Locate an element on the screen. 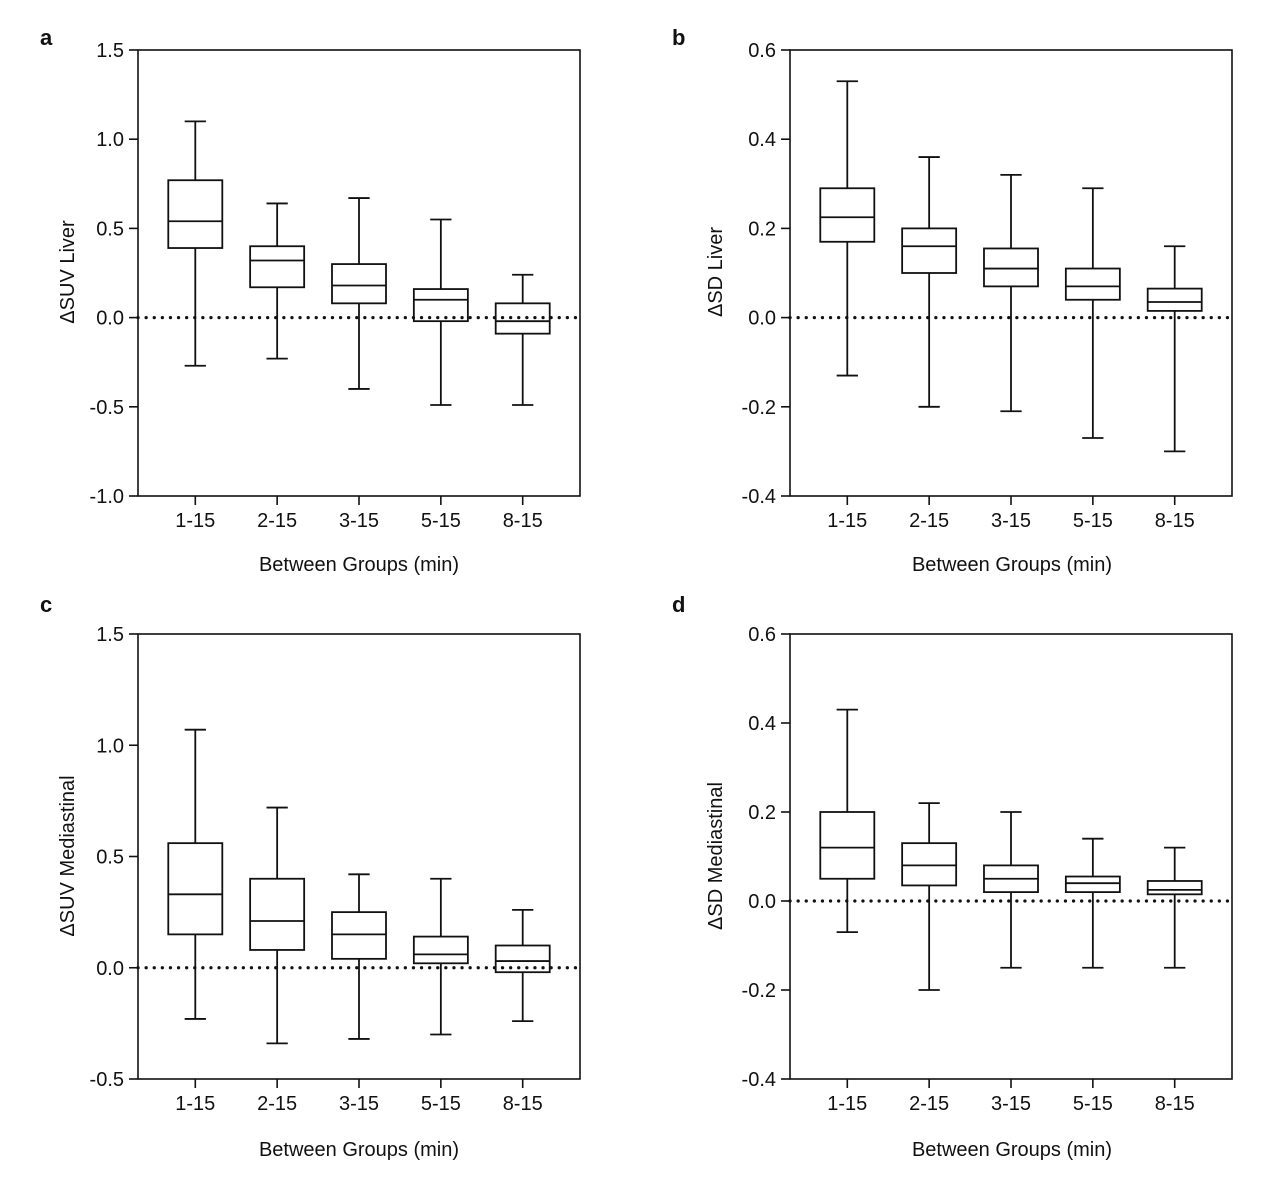 The image size is (1280, 1189). panel-d-y-tick-label: 0.6 is located at coordinates (762, 635).